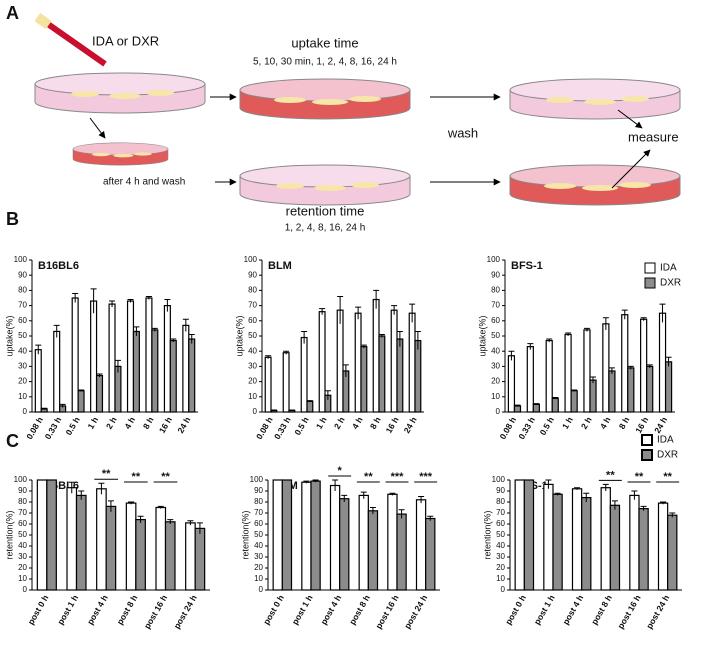 The image size is (705, 650). I want to click on x-tick-label: 1 h, so click(321, 423).